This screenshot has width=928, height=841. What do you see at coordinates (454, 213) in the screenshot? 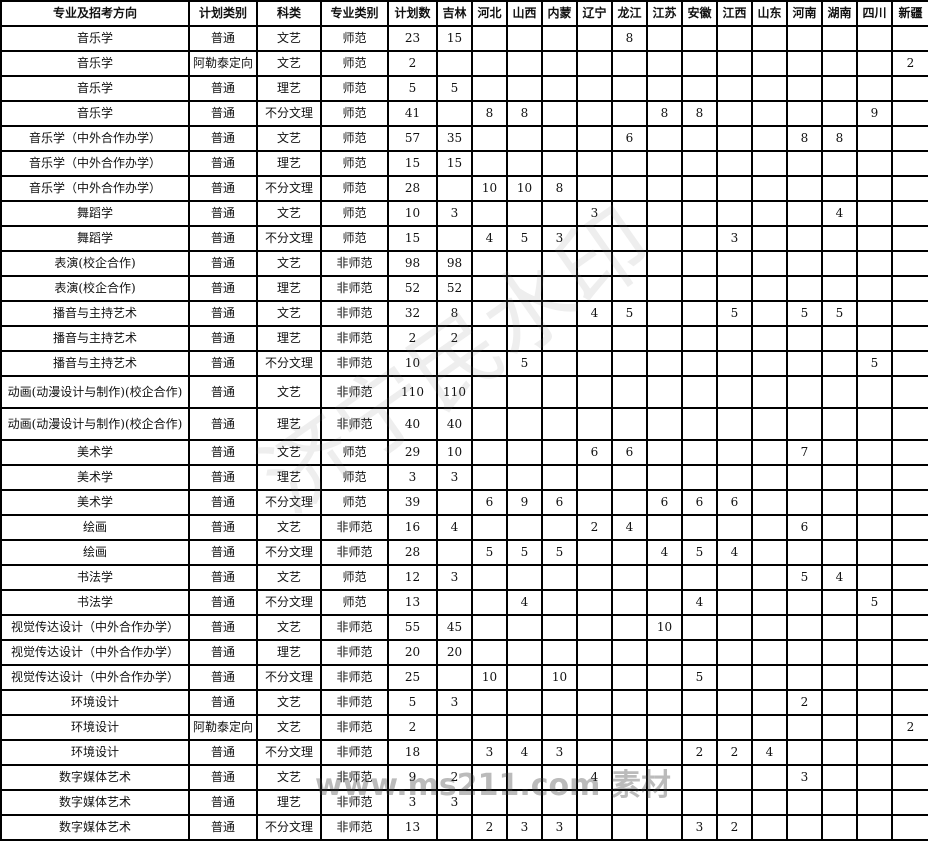
I see `table-cell: 3` at bounding box center [454, 213].